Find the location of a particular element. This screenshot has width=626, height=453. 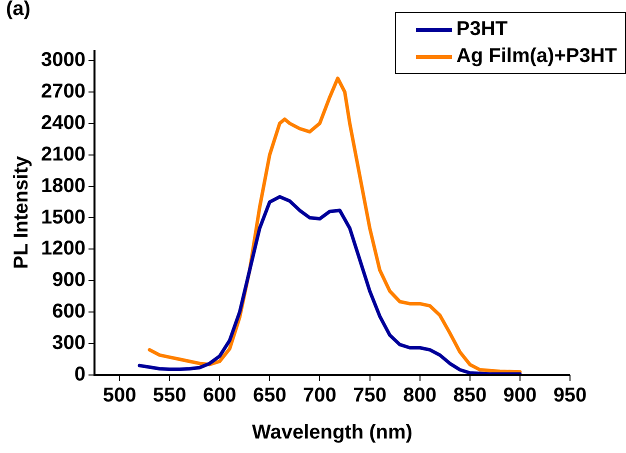

legend-label: Ag Film(a)+P3HT is located at coordinates (536, 56).